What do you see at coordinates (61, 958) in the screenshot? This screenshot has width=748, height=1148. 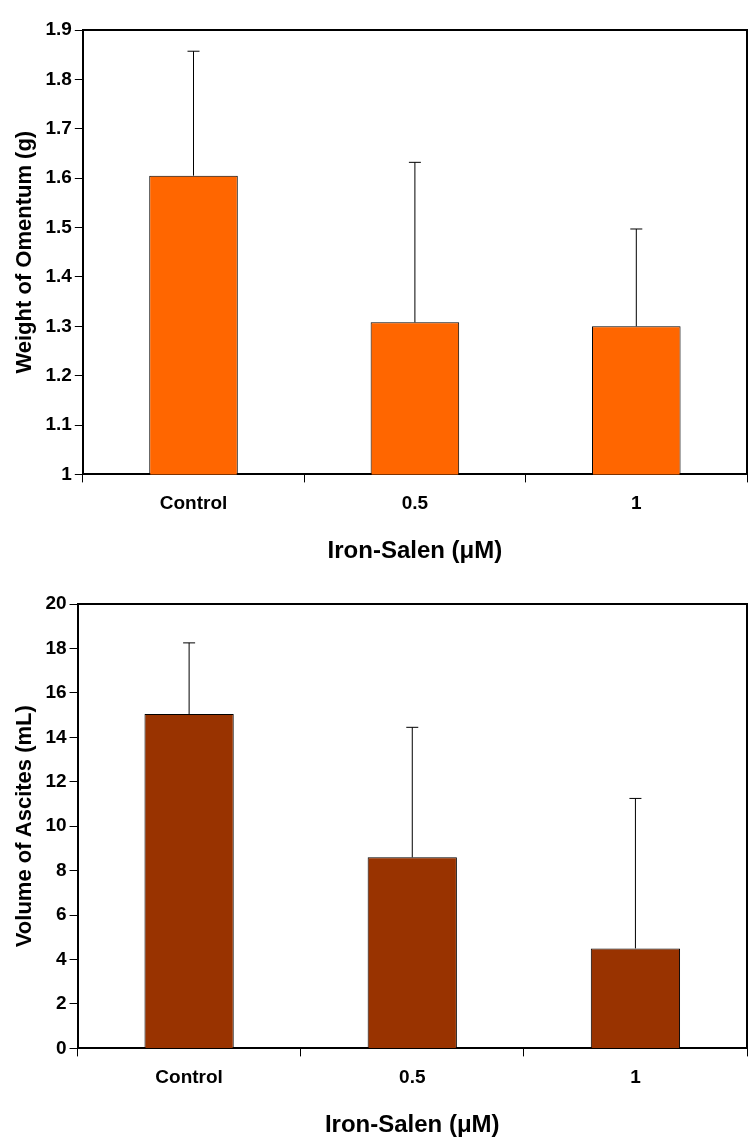 I see `y-tick-label: 4` at bounding box center [61, 958].